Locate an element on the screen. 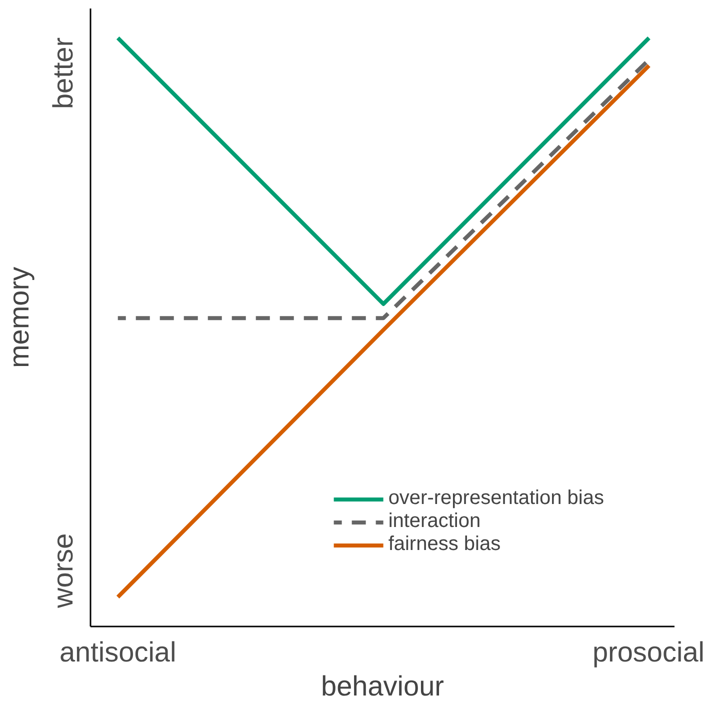 This screenshot has height=709, width=711. text: better is located at coordinates (63, 73).